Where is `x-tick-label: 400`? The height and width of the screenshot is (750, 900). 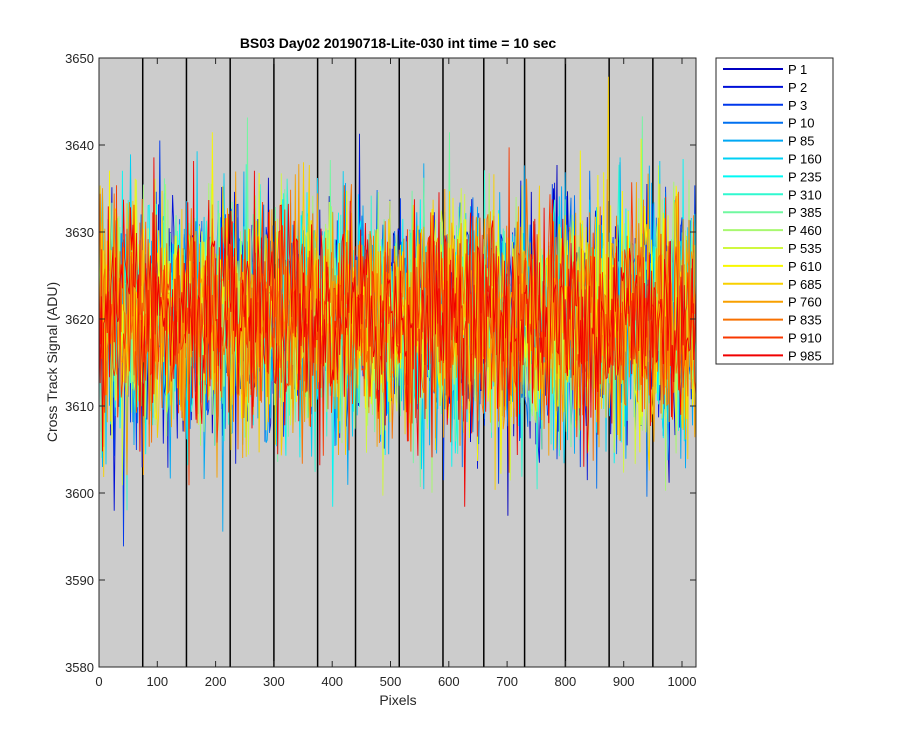 x-tick-label: 400 is located at coordinates (332, 681).